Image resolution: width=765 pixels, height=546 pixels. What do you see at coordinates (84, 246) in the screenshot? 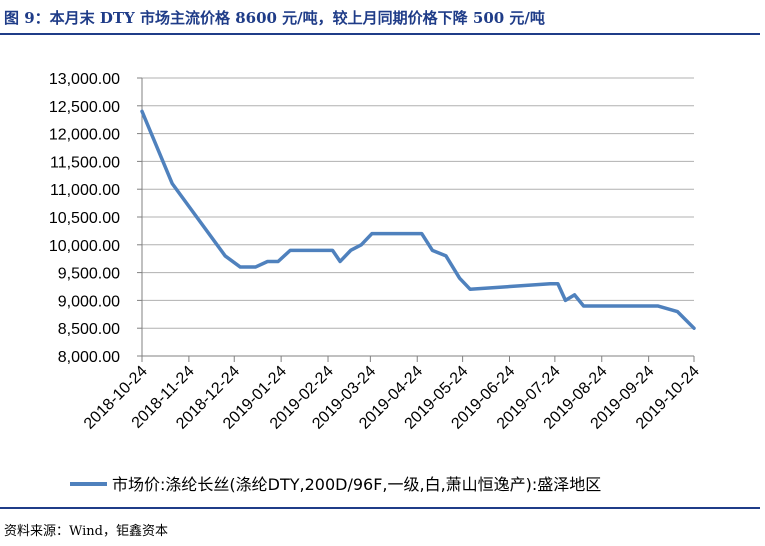
I see `y-tick-label: 10,000.00` at bounding box center [84, 246].